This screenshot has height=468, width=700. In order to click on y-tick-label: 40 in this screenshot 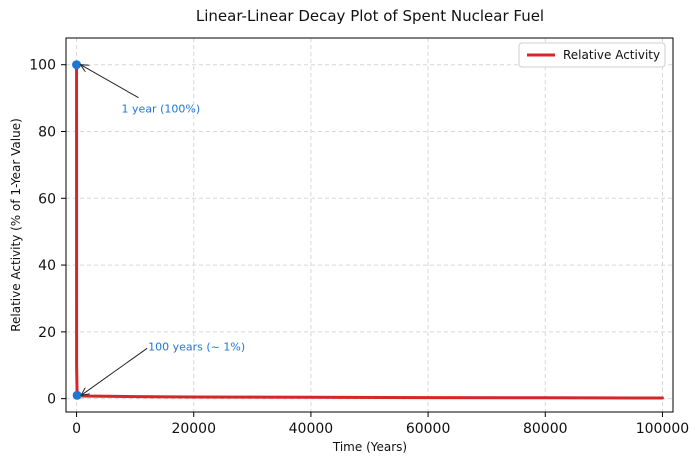, I will do `click(47, 266)`.